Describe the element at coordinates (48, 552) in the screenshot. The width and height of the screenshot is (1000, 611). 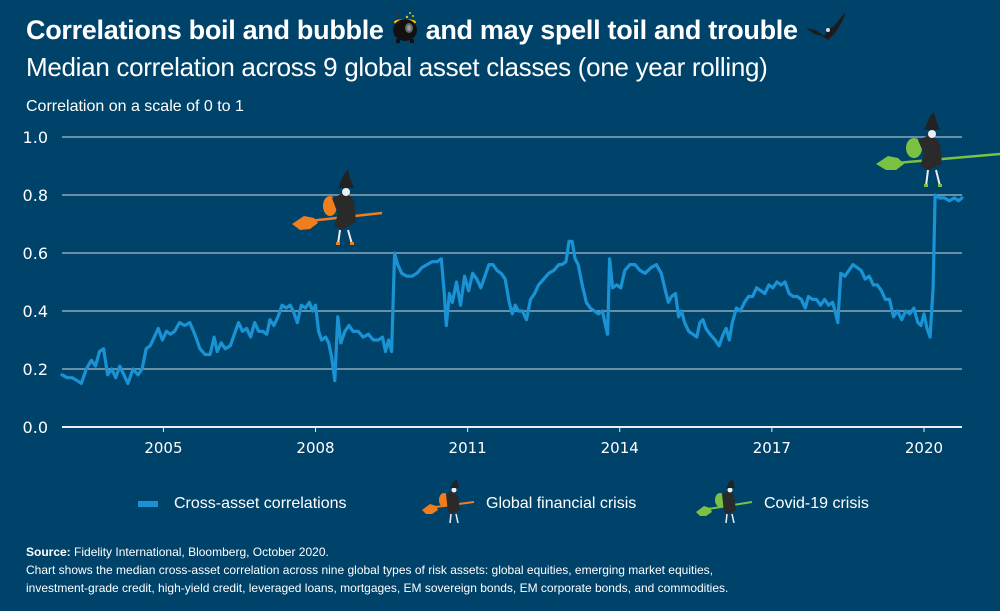
I see `source-label: Source:` at that location.